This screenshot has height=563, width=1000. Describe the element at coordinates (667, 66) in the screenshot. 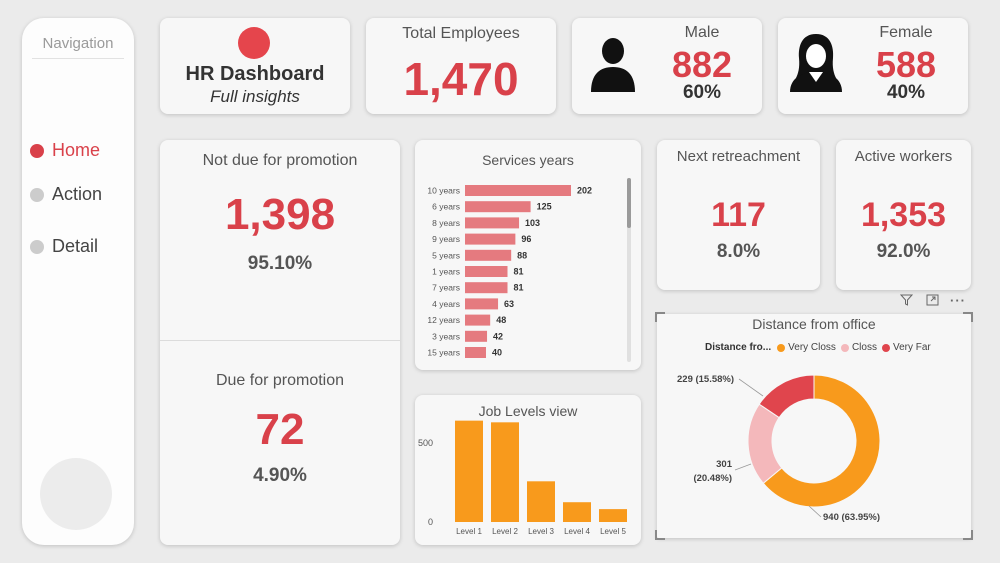

I see `male-card: Male 882 60%` at that location.